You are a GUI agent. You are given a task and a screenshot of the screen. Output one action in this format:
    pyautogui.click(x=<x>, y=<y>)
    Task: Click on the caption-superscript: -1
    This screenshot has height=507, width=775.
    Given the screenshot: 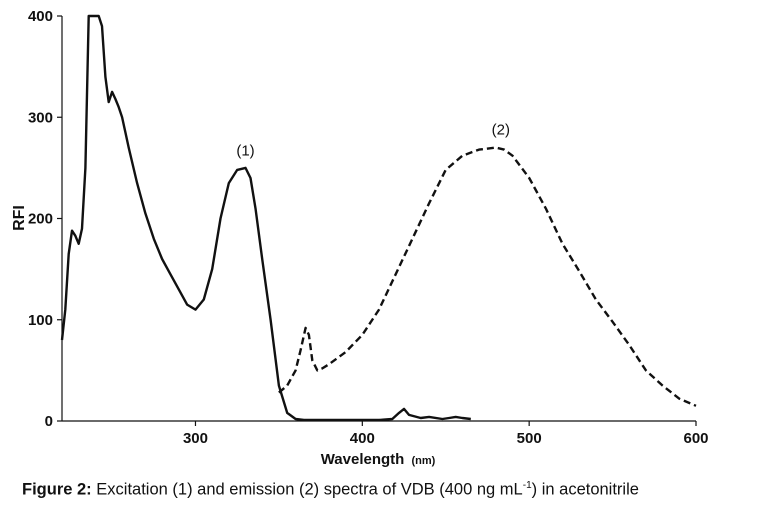 What is the action you would take?
    pyautogui.click(x=527, y=485)
    